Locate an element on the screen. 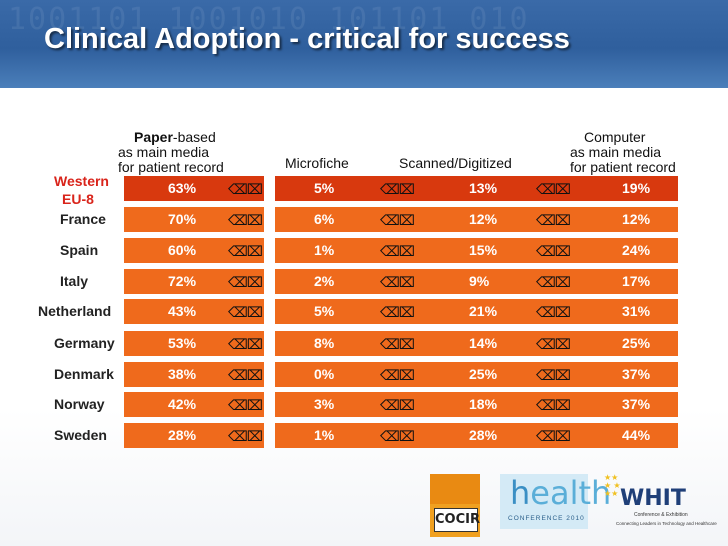 The height and width of the screenshot is (546, 728). table-cell-bar: 12% is located at coordinates (499, 219).